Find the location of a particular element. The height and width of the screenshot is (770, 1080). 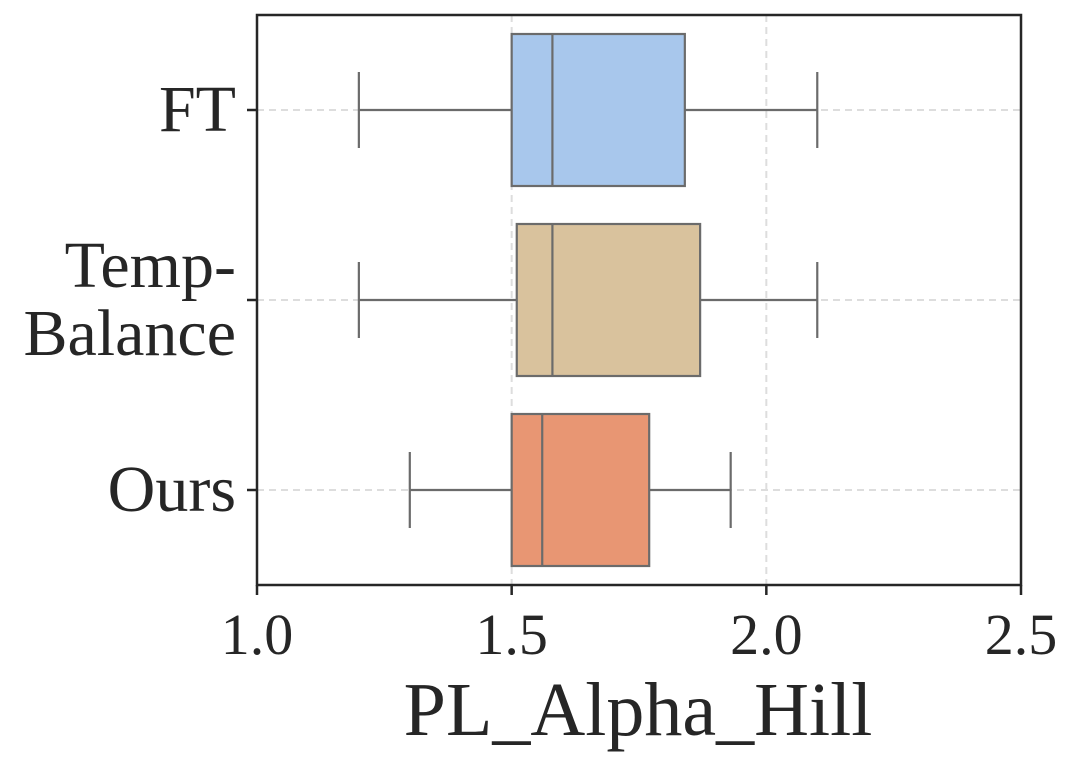

box-temp-balance is located at coordinates (588, 300).